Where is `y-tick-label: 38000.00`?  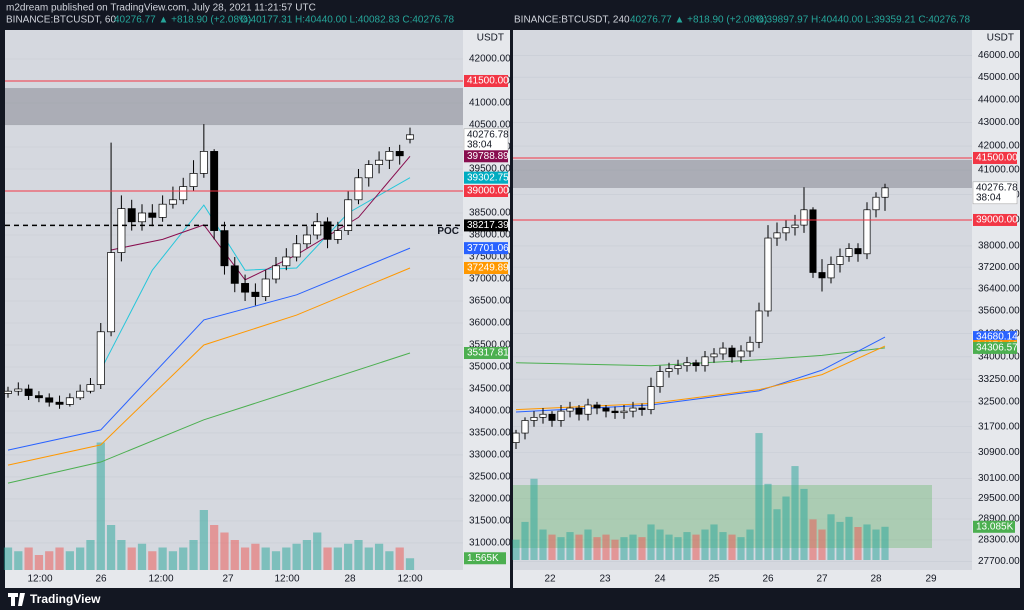
y-tick-label: 38000.00 is located at coordinates (999, 246).